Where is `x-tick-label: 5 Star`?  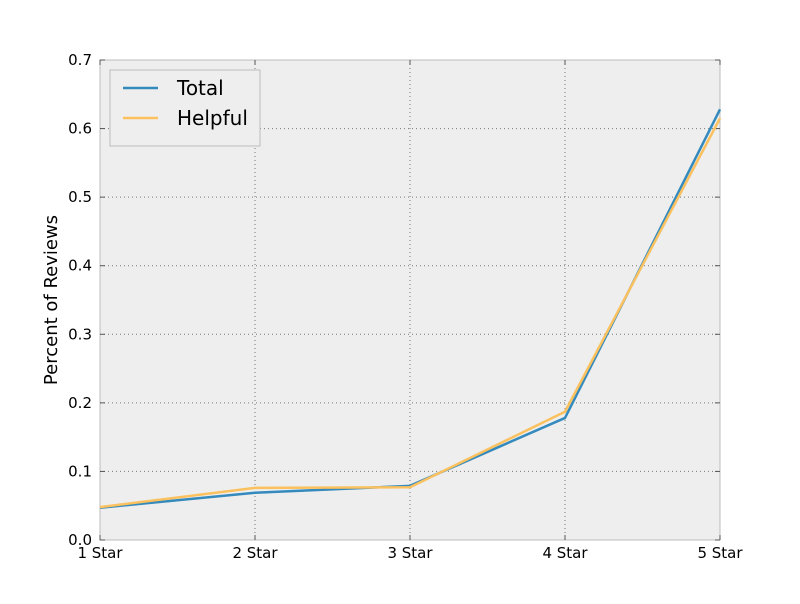 x-tick-label: 5 Star is located at coordinates (720, 553).